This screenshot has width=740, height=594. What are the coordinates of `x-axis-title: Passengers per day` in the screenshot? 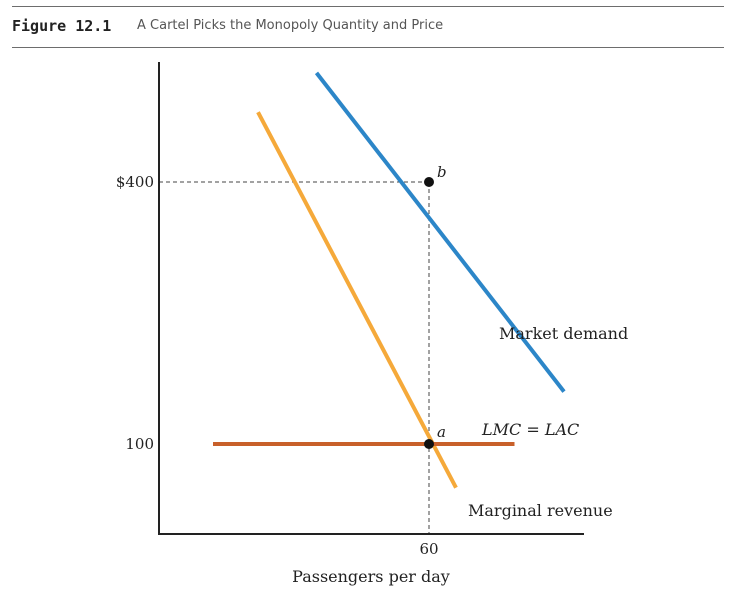 It's located at (371, 576).